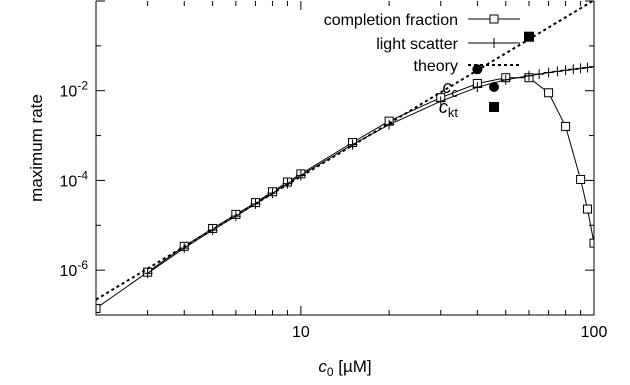 The width and height of the screenshot is (630, 385). I want to click on legend-label-0: completion fraction, so click(391, 20).